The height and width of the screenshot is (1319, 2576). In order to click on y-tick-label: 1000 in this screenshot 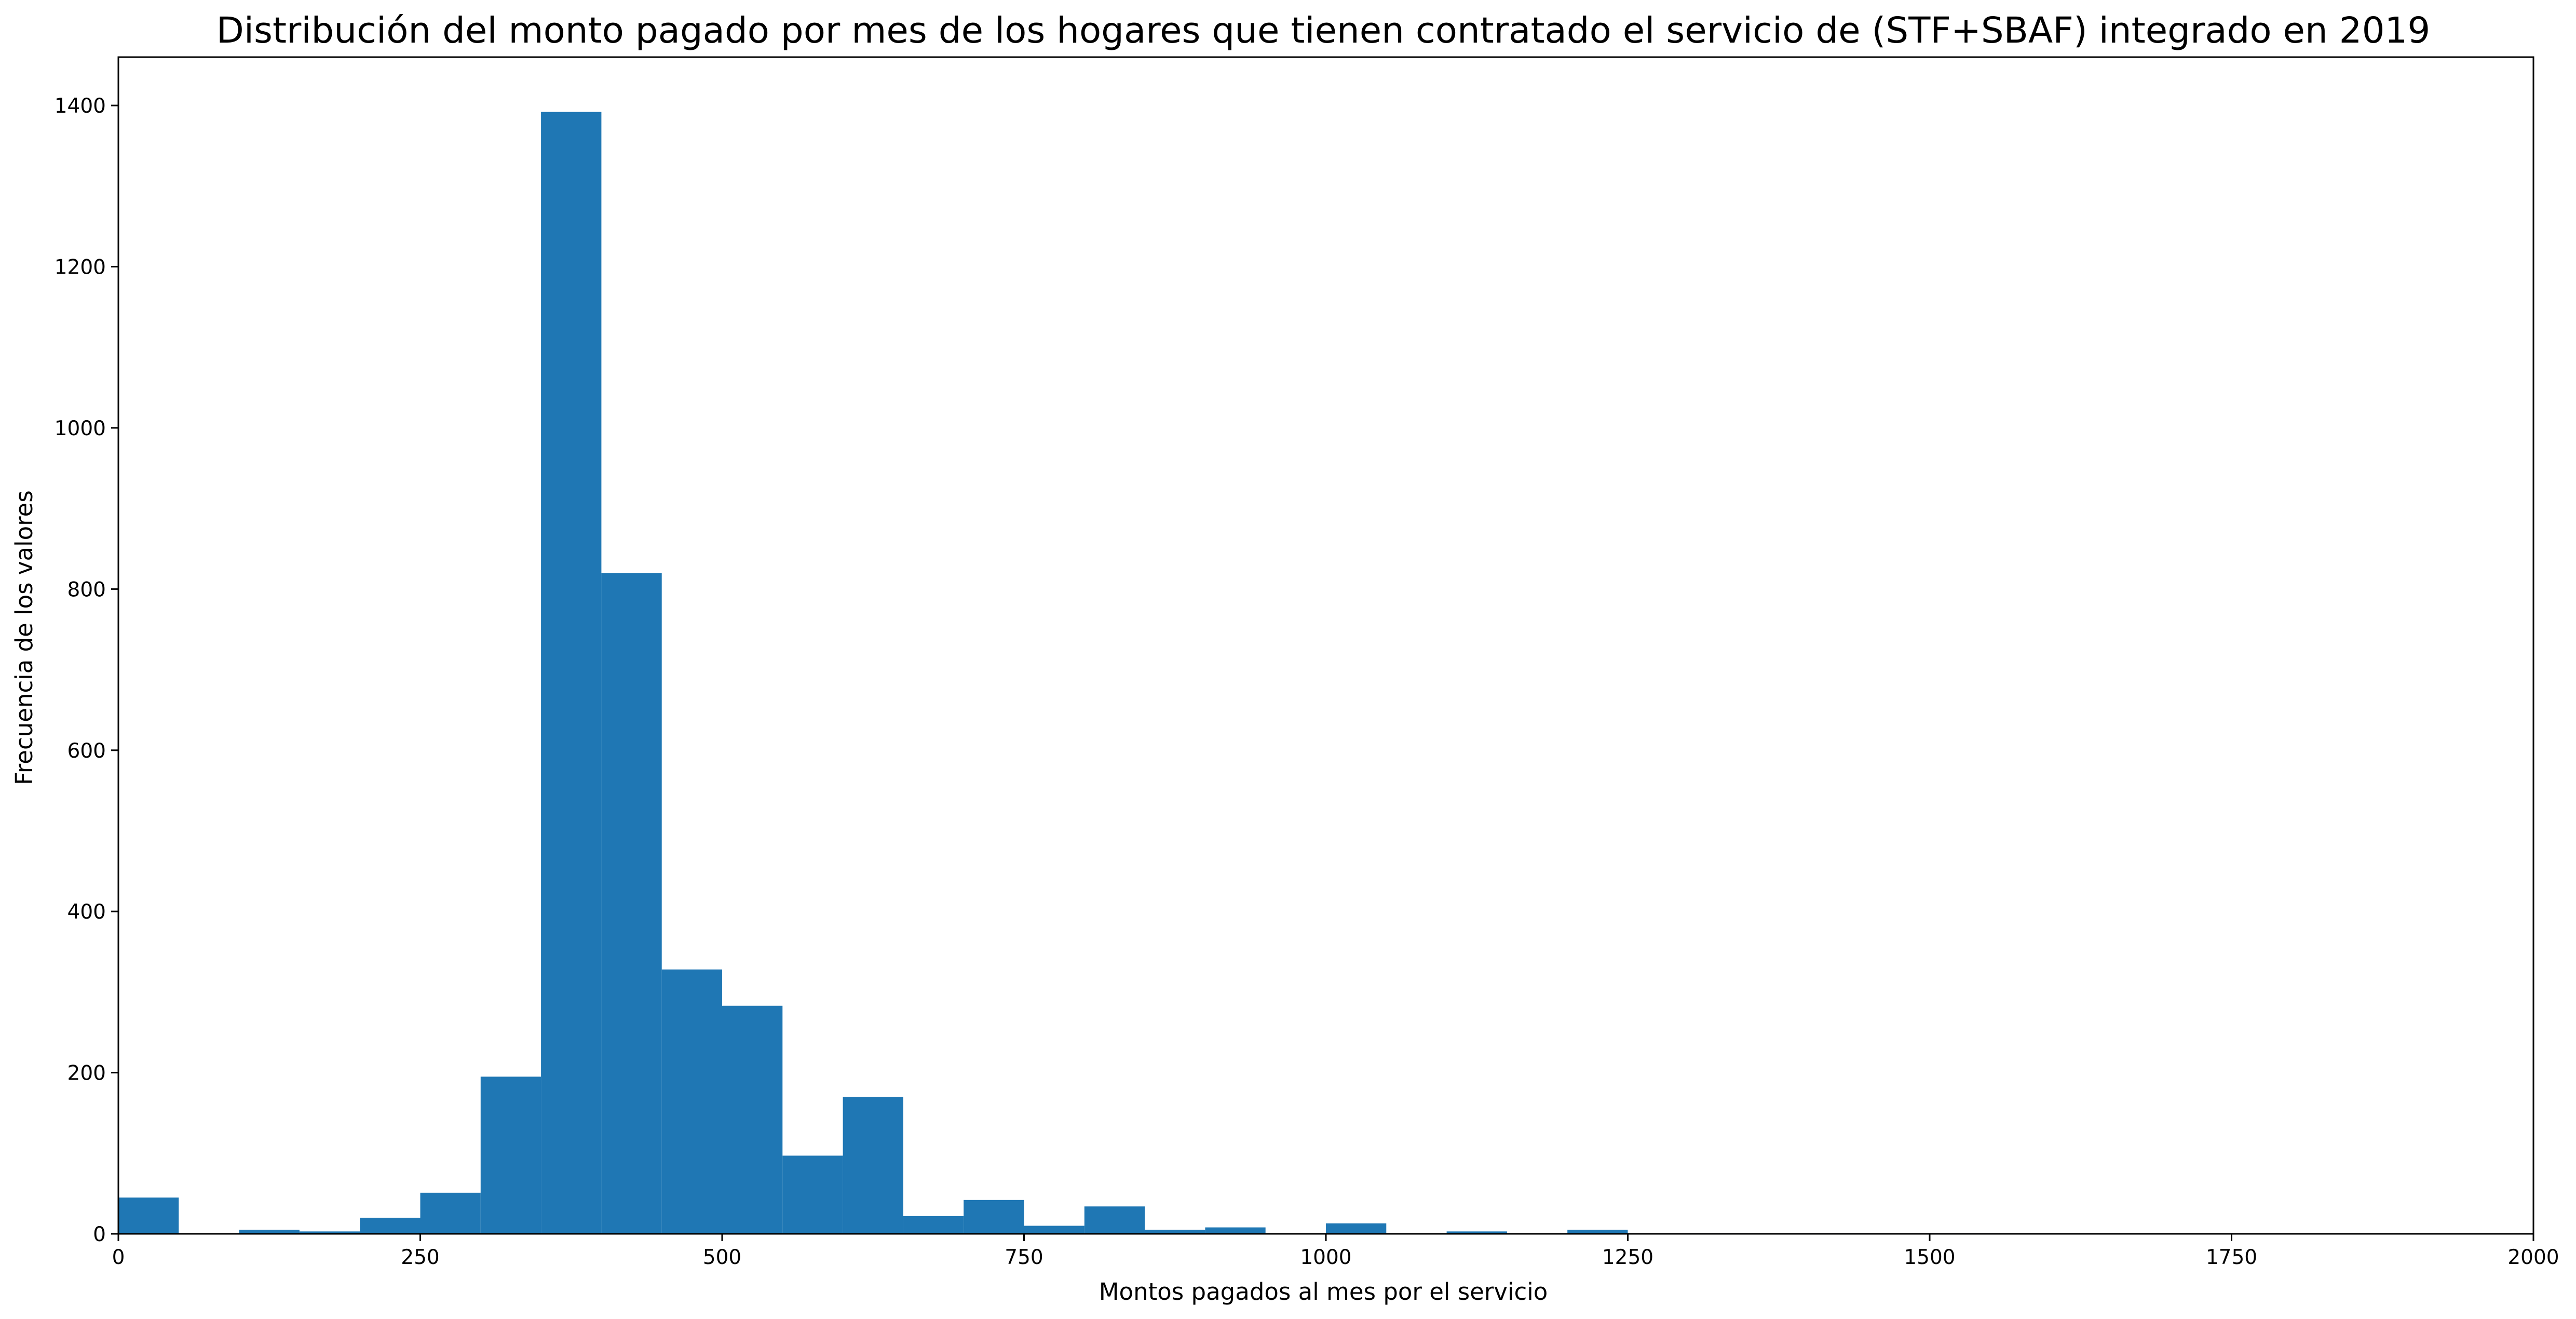, I will do `click(80, 428)`.